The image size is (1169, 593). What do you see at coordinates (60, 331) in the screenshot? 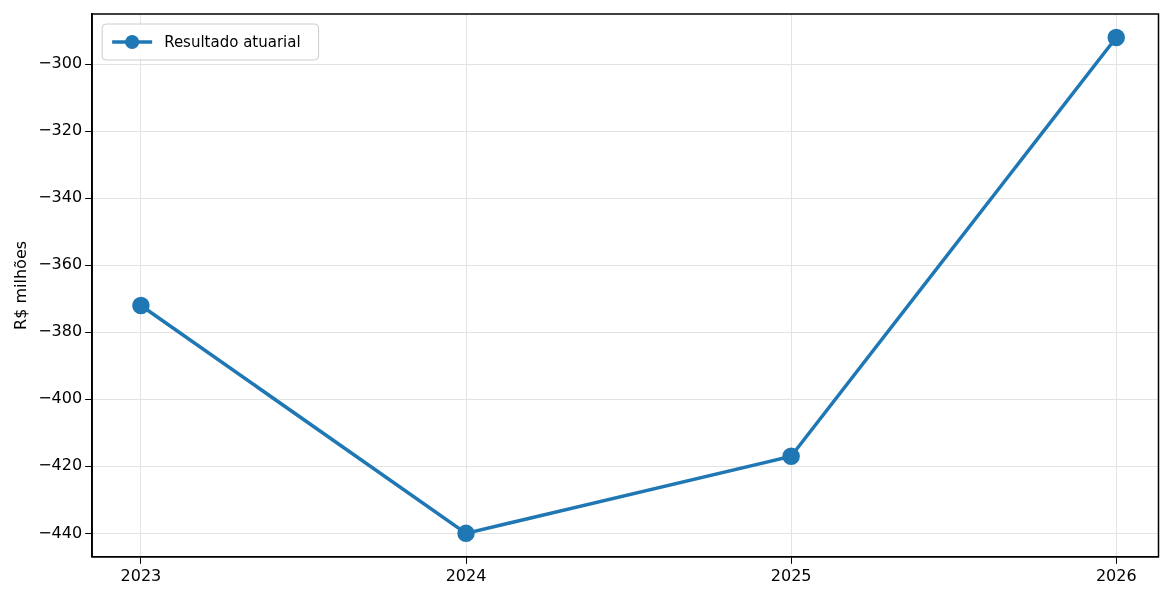
I see `y-tick-label: −380` at bounding box center [60, 331].